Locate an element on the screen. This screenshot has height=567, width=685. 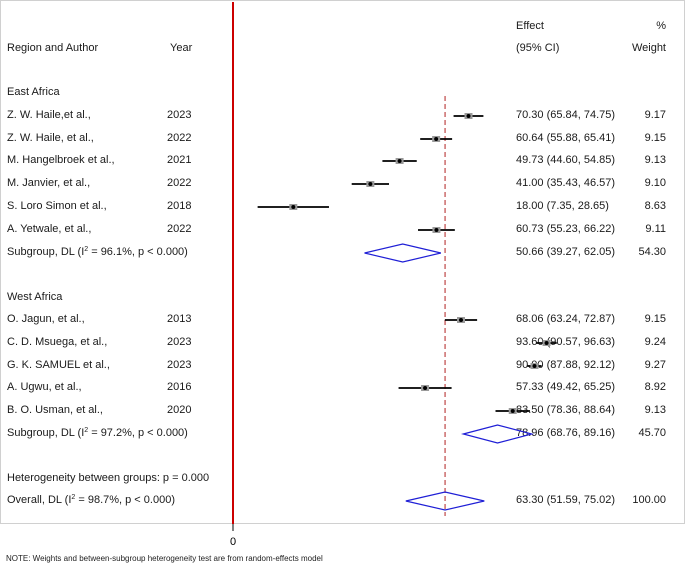
subgroup-effect-ci: 78.96 (68.76, 89.16) is located at coordinates (566, 433).